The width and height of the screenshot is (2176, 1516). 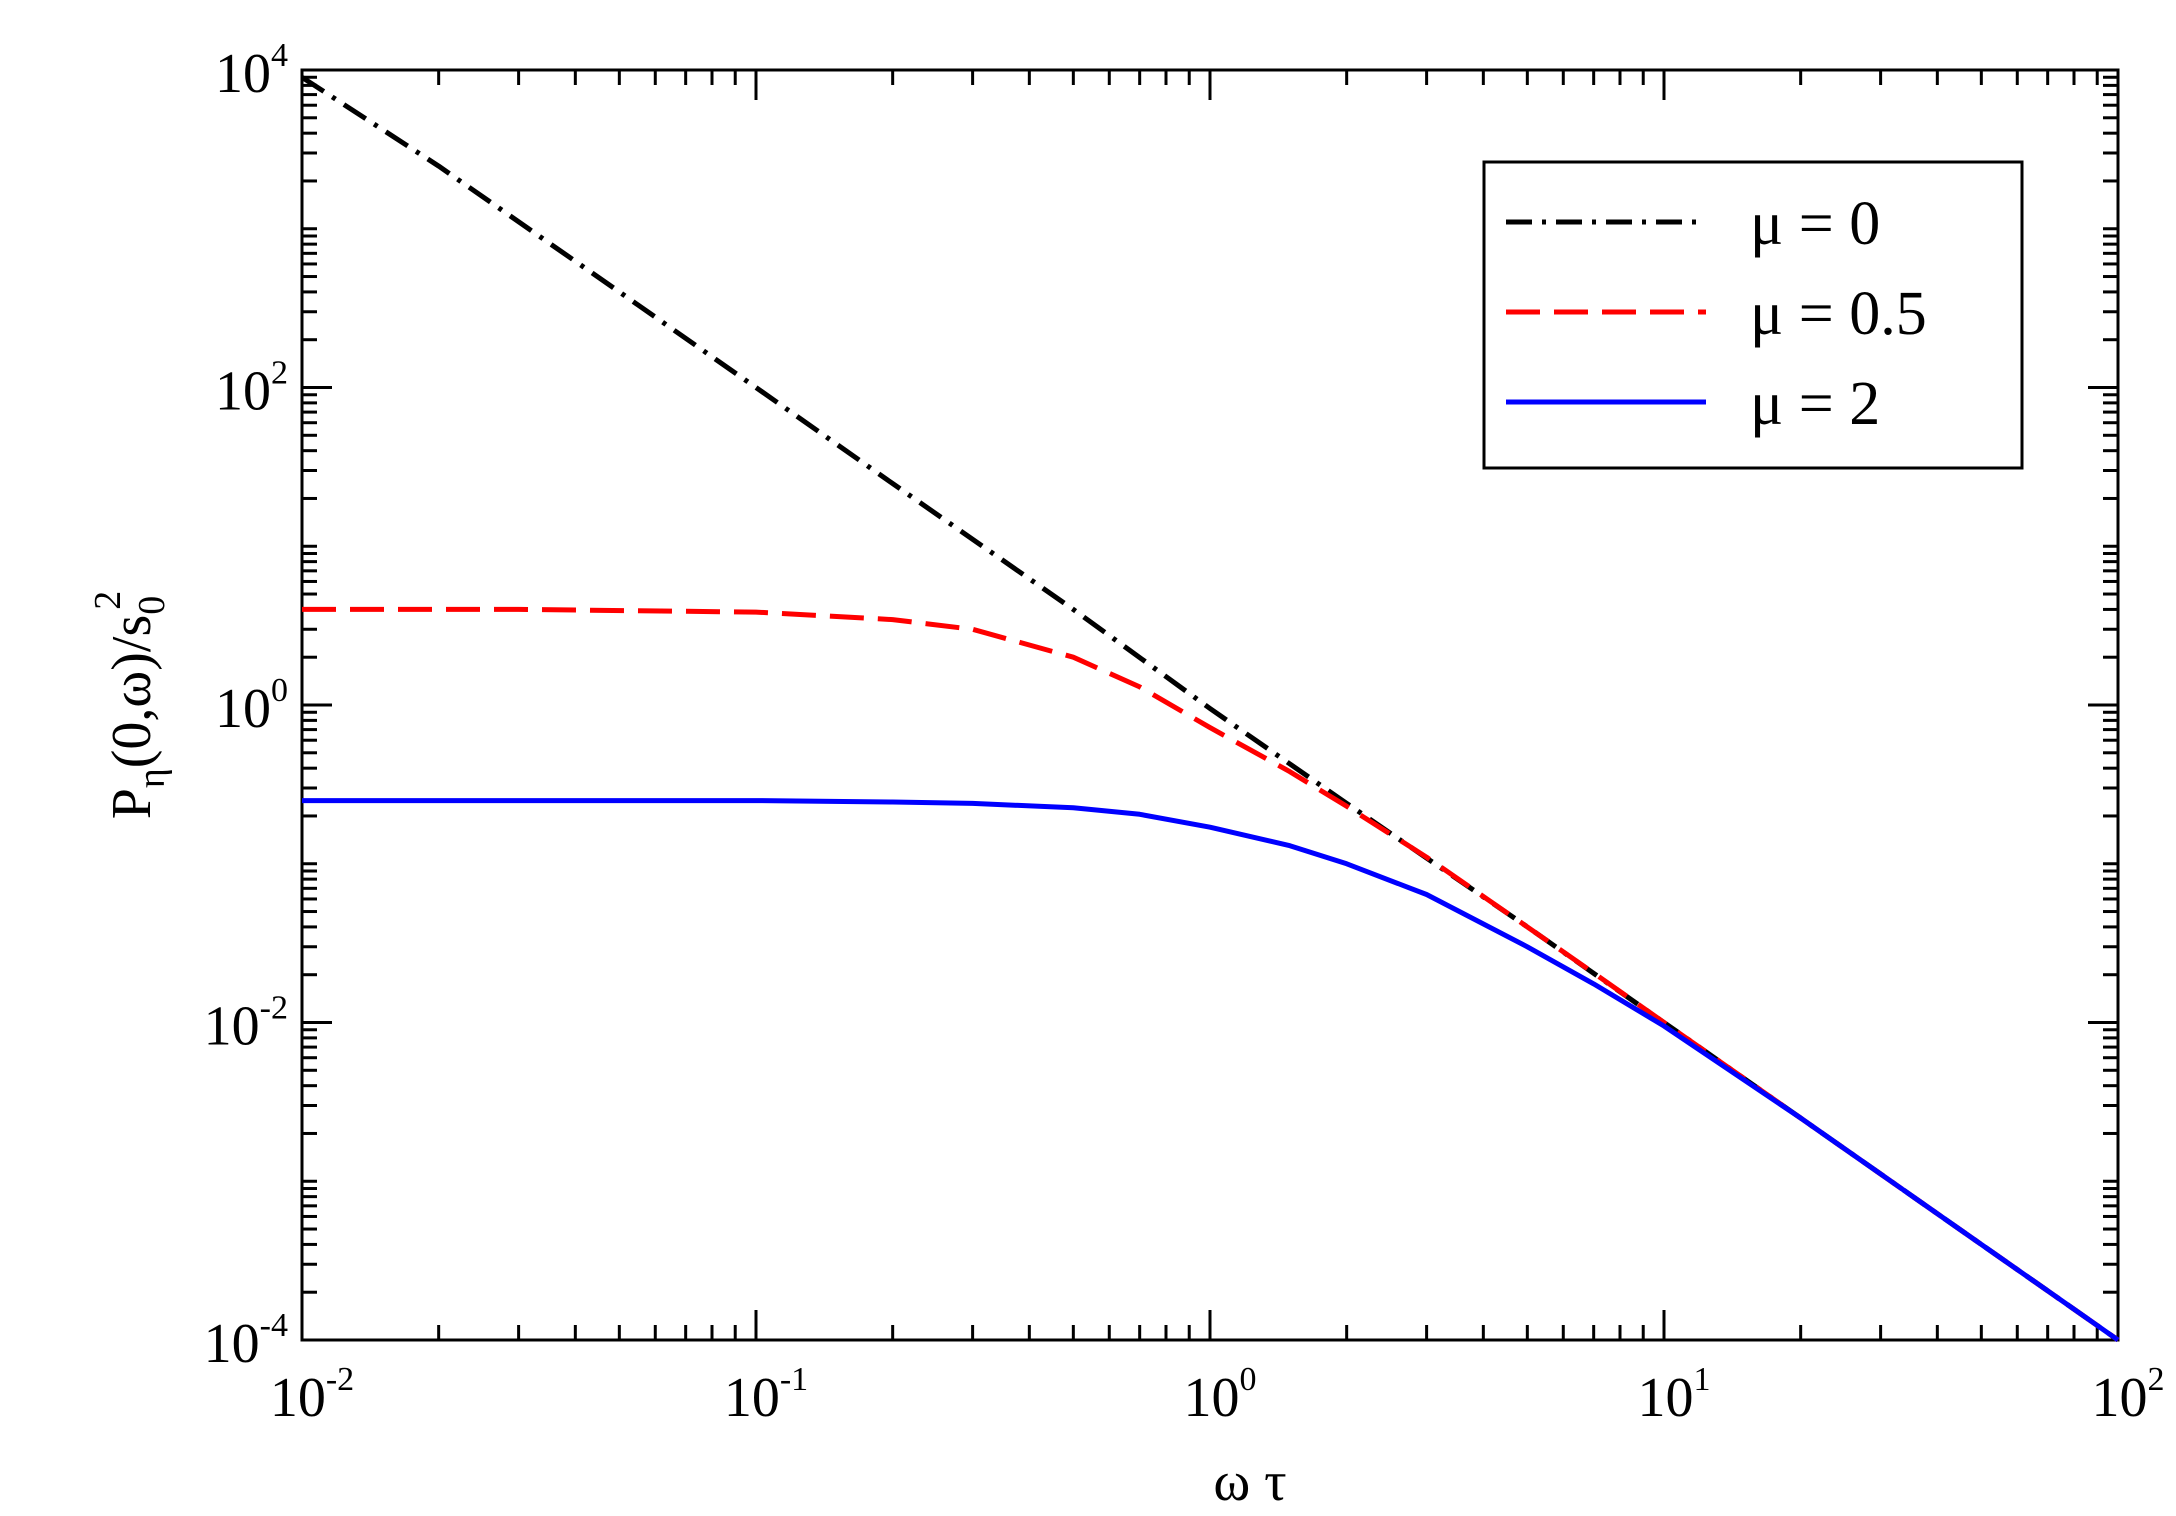 I want to click on legend-label-3: μ = 2, so click(x=1815, y=404).